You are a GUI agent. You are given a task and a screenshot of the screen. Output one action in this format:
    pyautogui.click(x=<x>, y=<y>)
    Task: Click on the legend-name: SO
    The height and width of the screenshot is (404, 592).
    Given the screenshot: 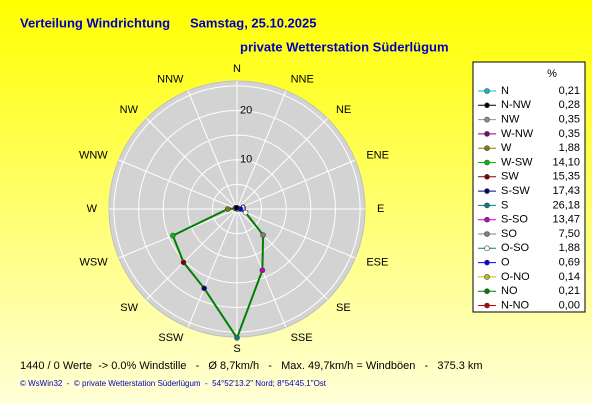 What is the action you would take?
    pyautogui.click(x=509, y=234)
    